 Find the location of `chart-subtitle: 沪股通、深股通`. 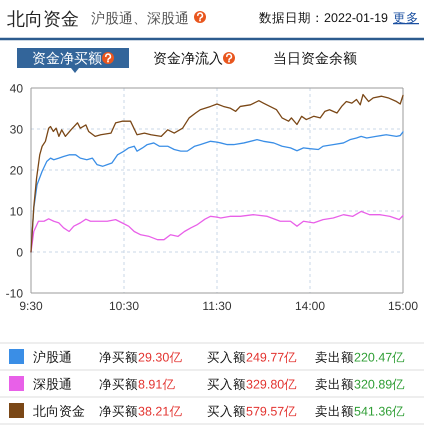

chart-subtitle: 沪股通、深股通 is located at coordinates (140, 18).